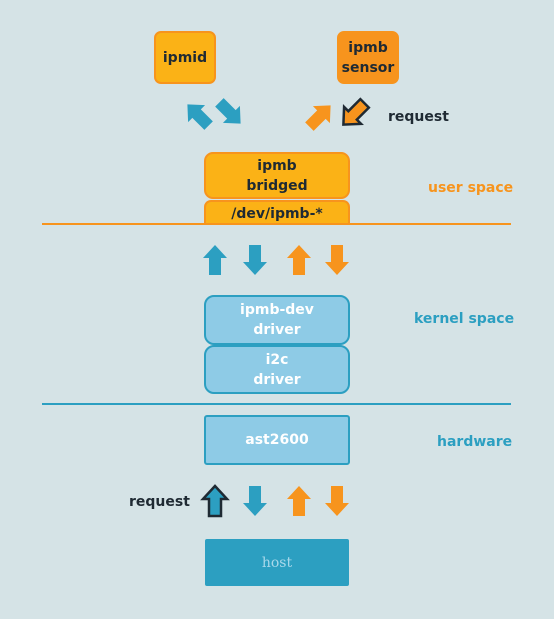 The image size is (554, 619). What do you see at coordinates (337, 260) in the screenshot?
I see `arrow-mid-orange-down-icon` at bounding box center [337, 260].